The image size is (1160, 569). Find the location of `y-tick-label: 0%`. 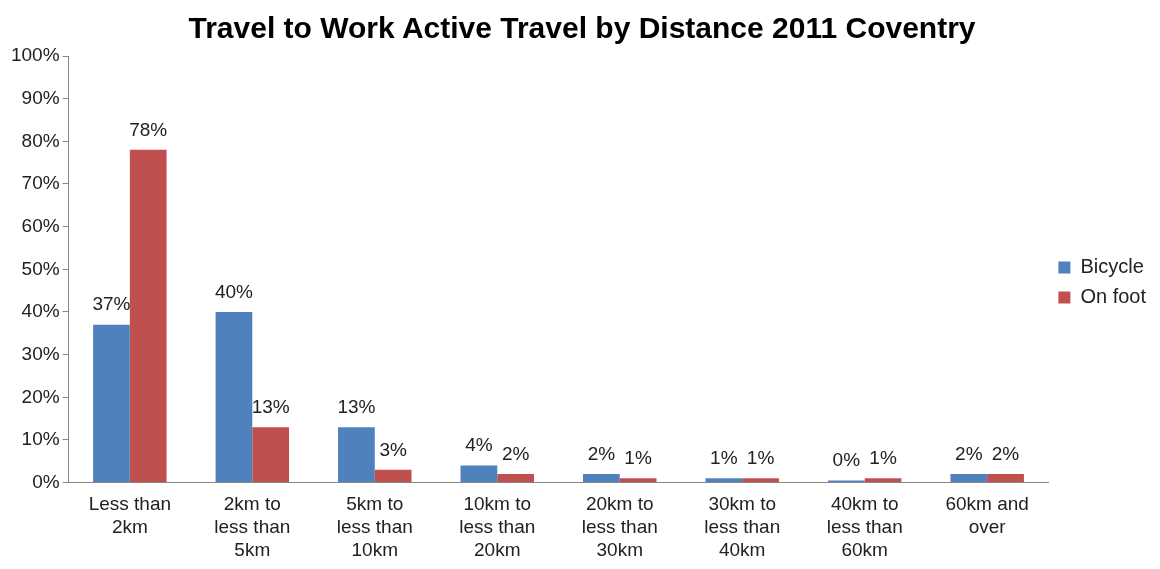

y-tick-label: 0% is located at coordinates (46, 481).